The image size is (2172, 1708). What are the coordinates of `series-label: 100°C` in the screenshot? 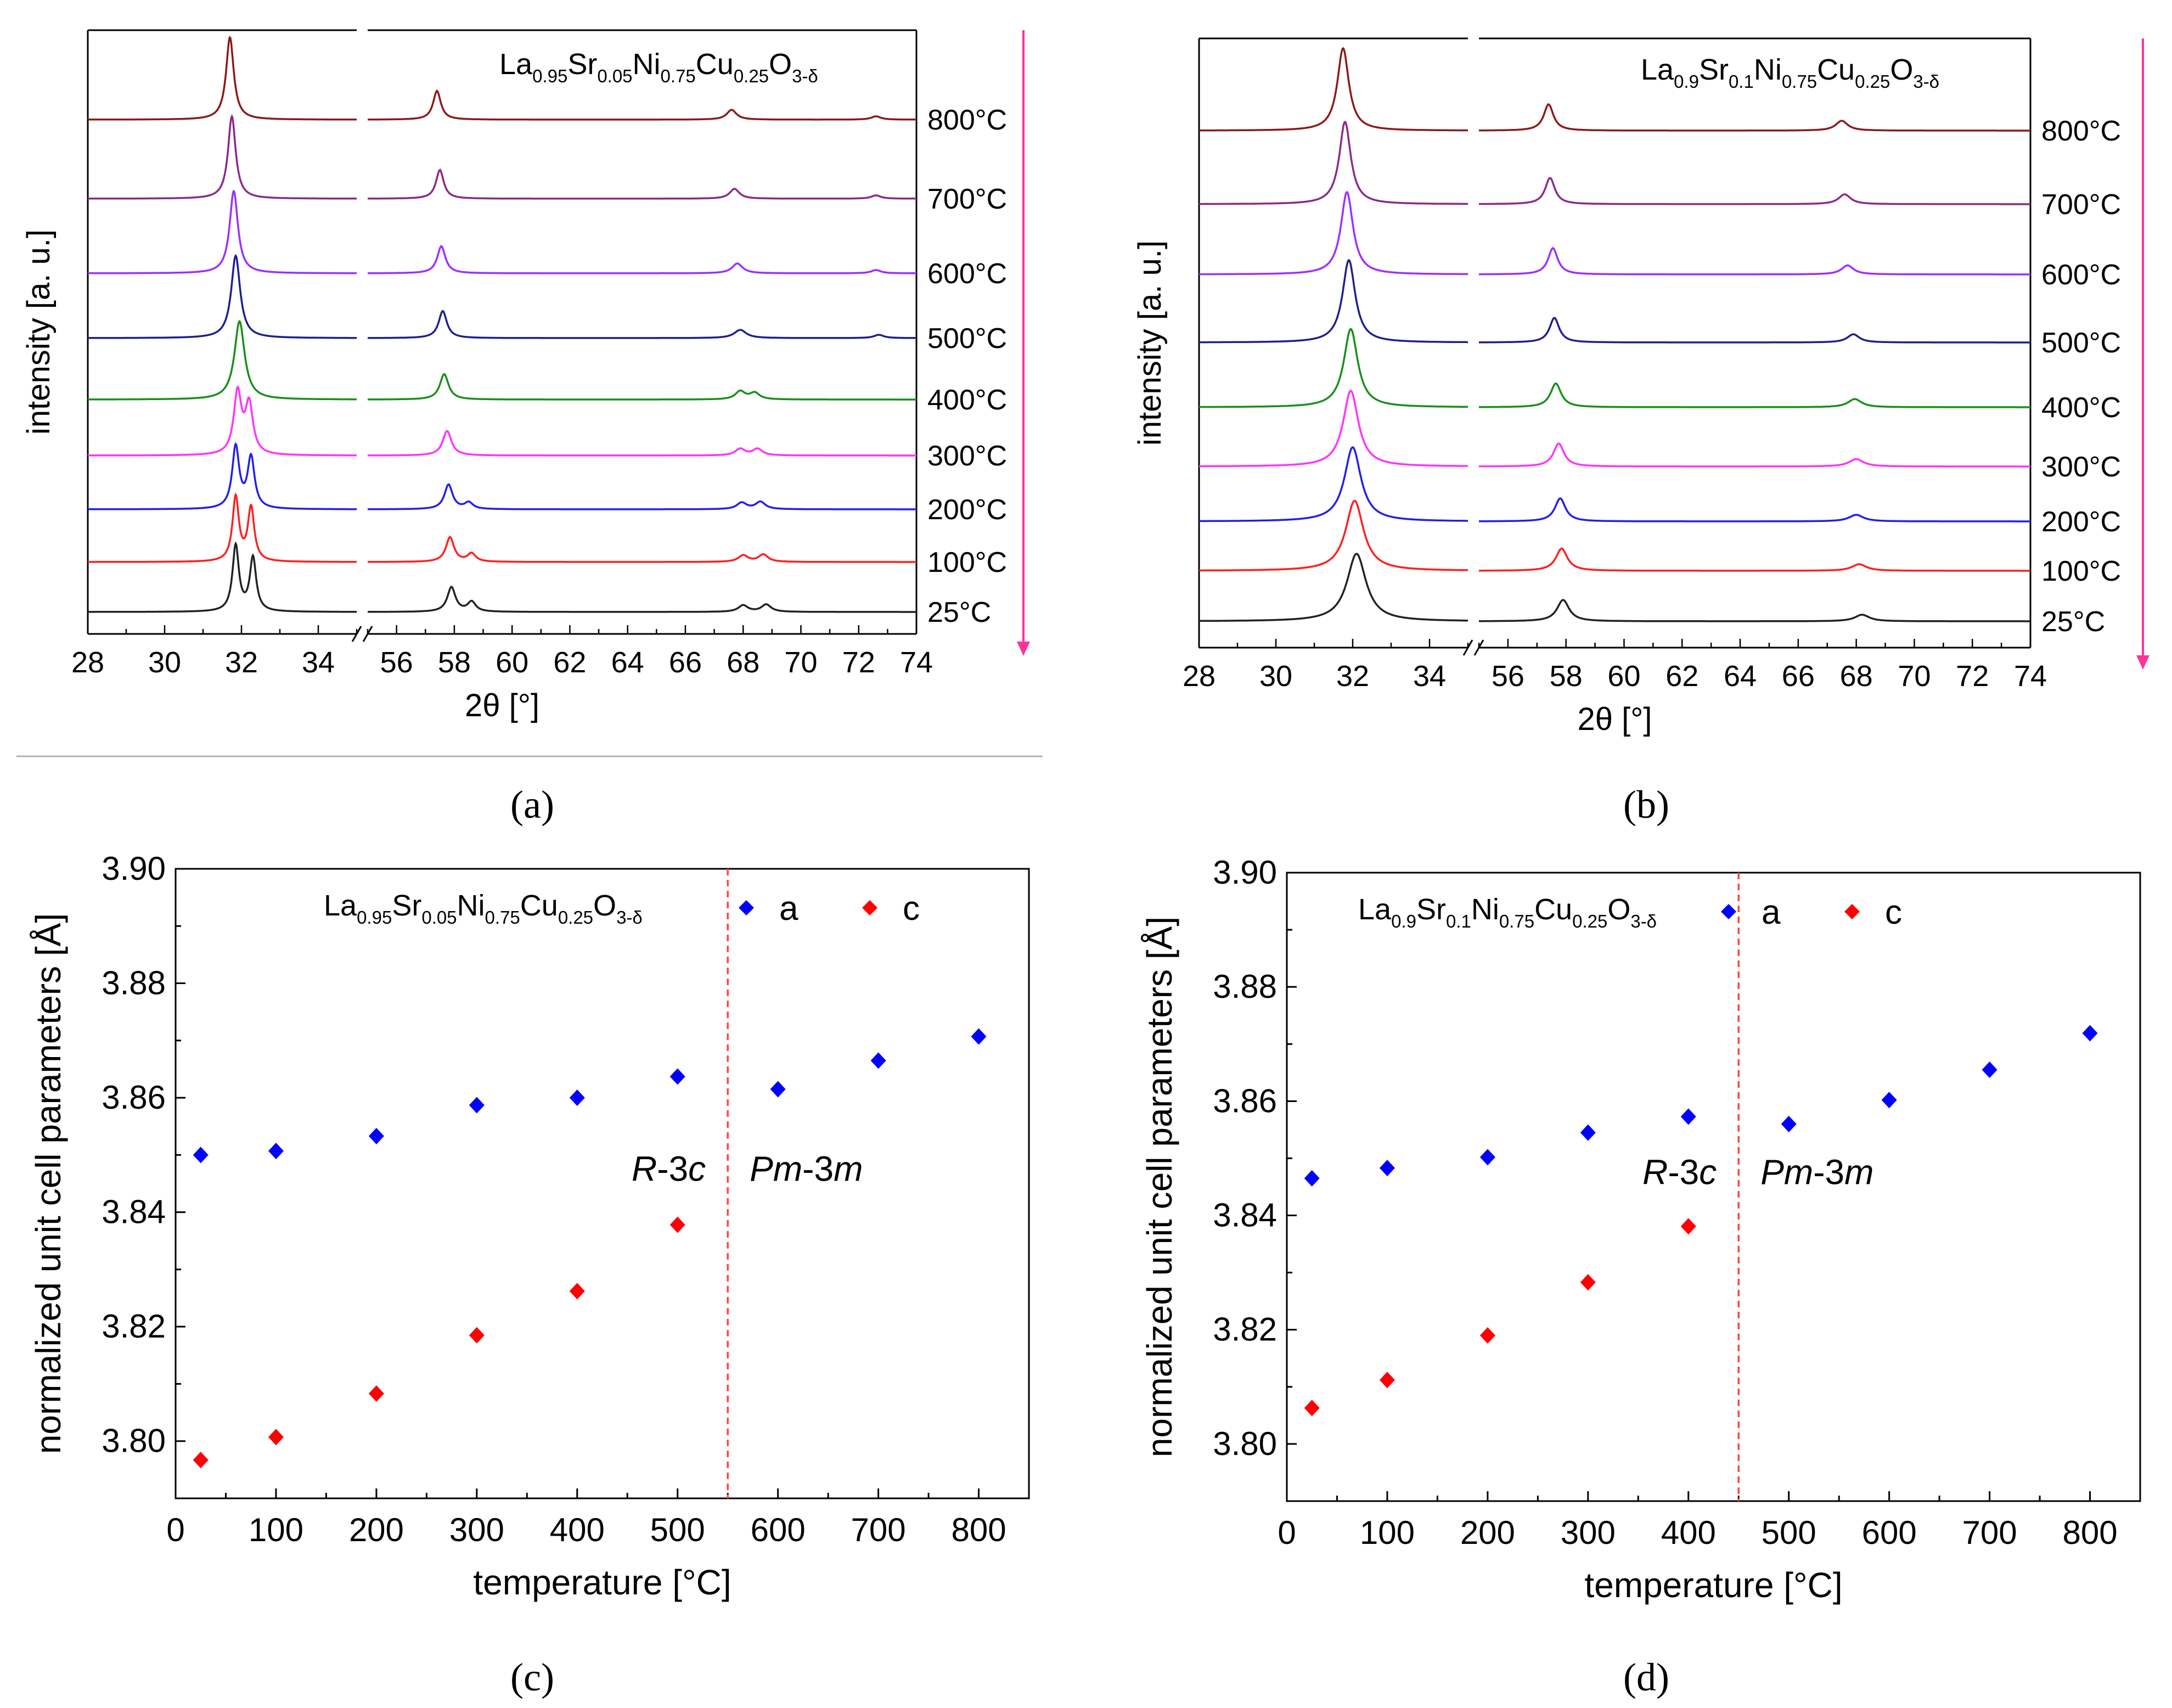 It's located at (2081, 571).